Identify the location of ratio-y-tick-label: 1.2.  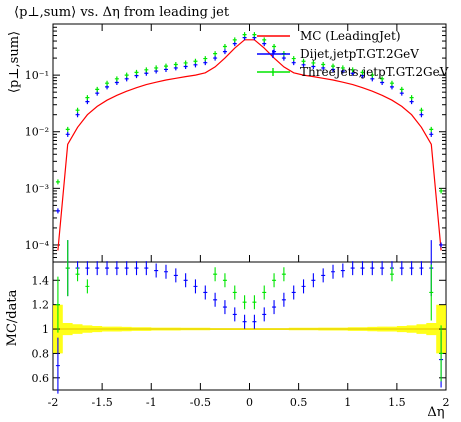
(41, 305).